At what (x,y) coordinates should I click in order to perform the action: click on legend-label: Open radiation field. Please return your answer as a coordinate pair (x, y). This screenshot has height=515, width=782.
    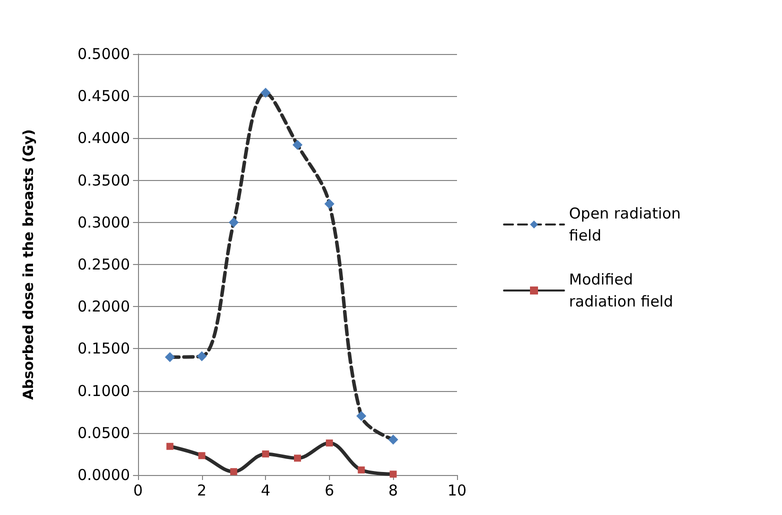
    Looking at the image, I should click on (627, 224).